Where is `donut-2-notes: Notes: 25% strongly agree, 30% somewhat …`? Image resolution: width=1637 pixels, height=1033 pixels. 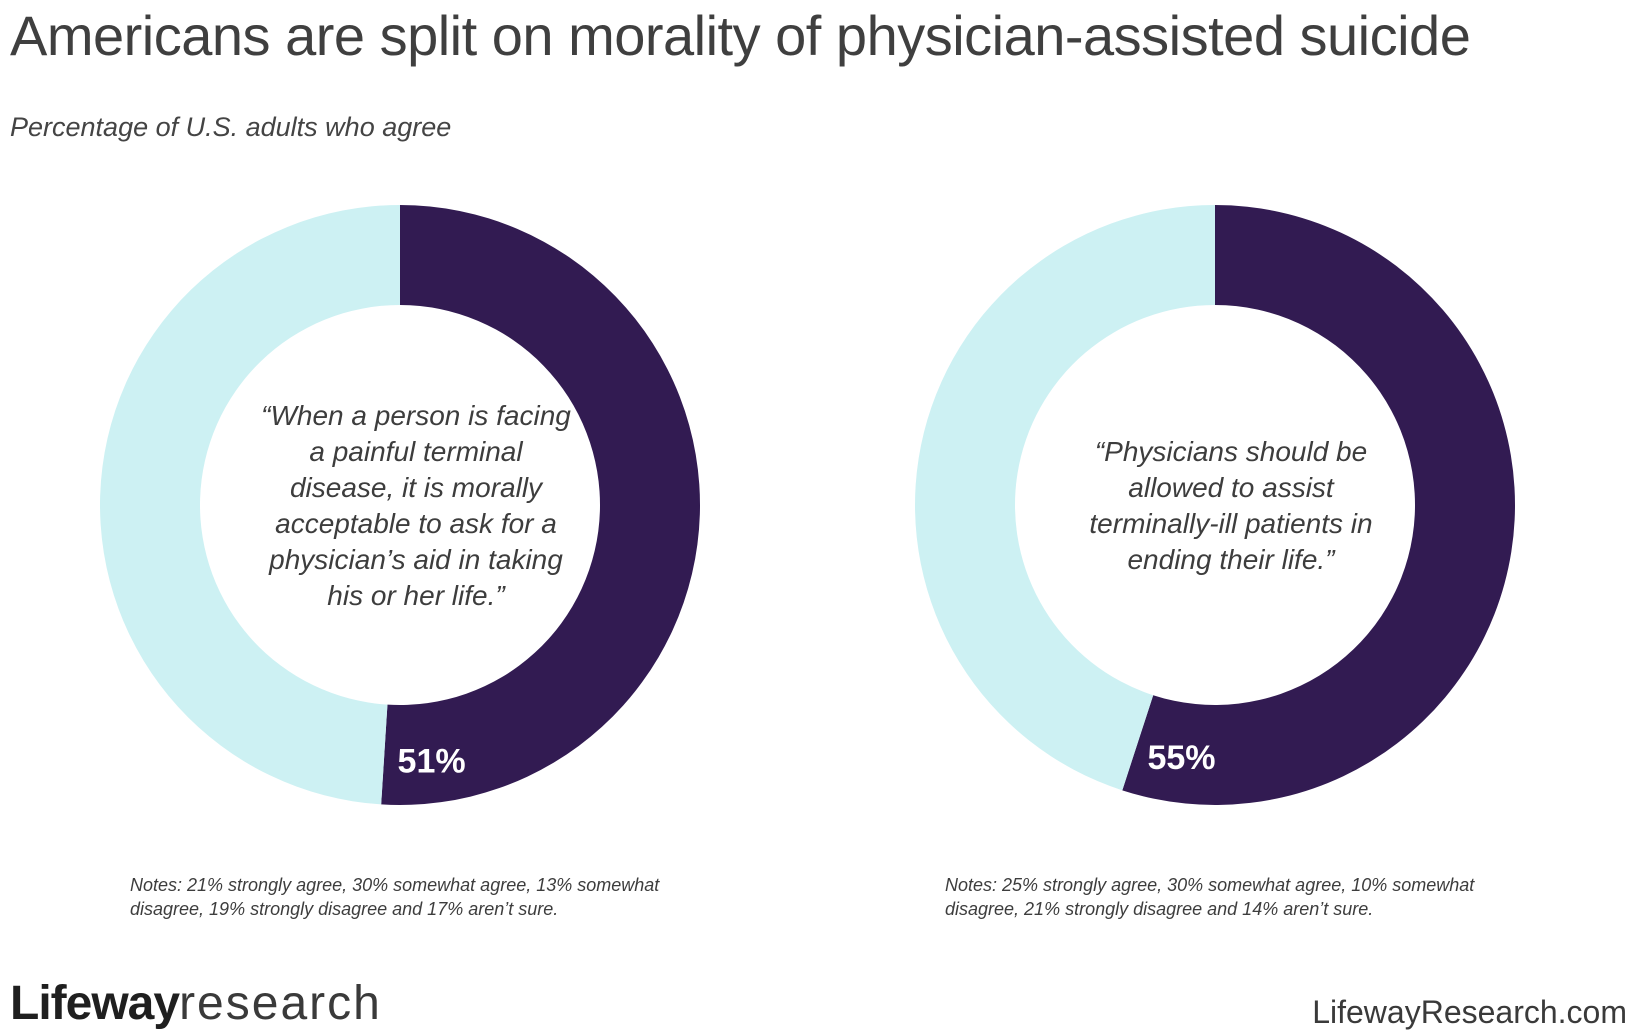
donut-2-notes: Notes: 25% strongly agree, 30% somewhat … is located at coordinates (1210, 897).